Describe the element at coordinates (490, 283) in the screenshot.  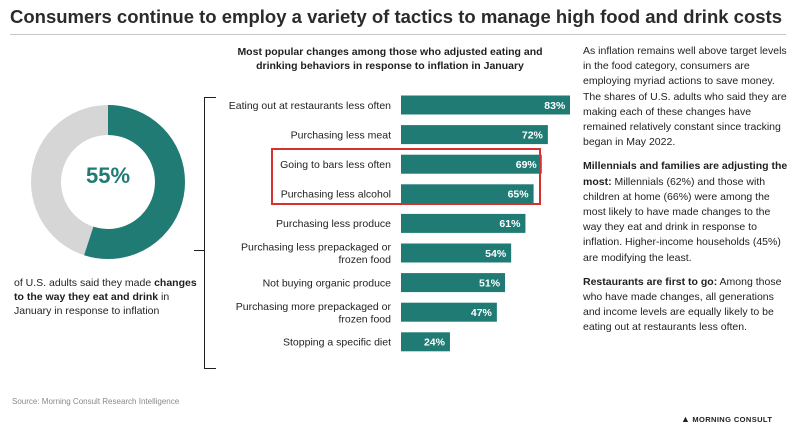
I see `bar-value-label-7: 51%` at that location.